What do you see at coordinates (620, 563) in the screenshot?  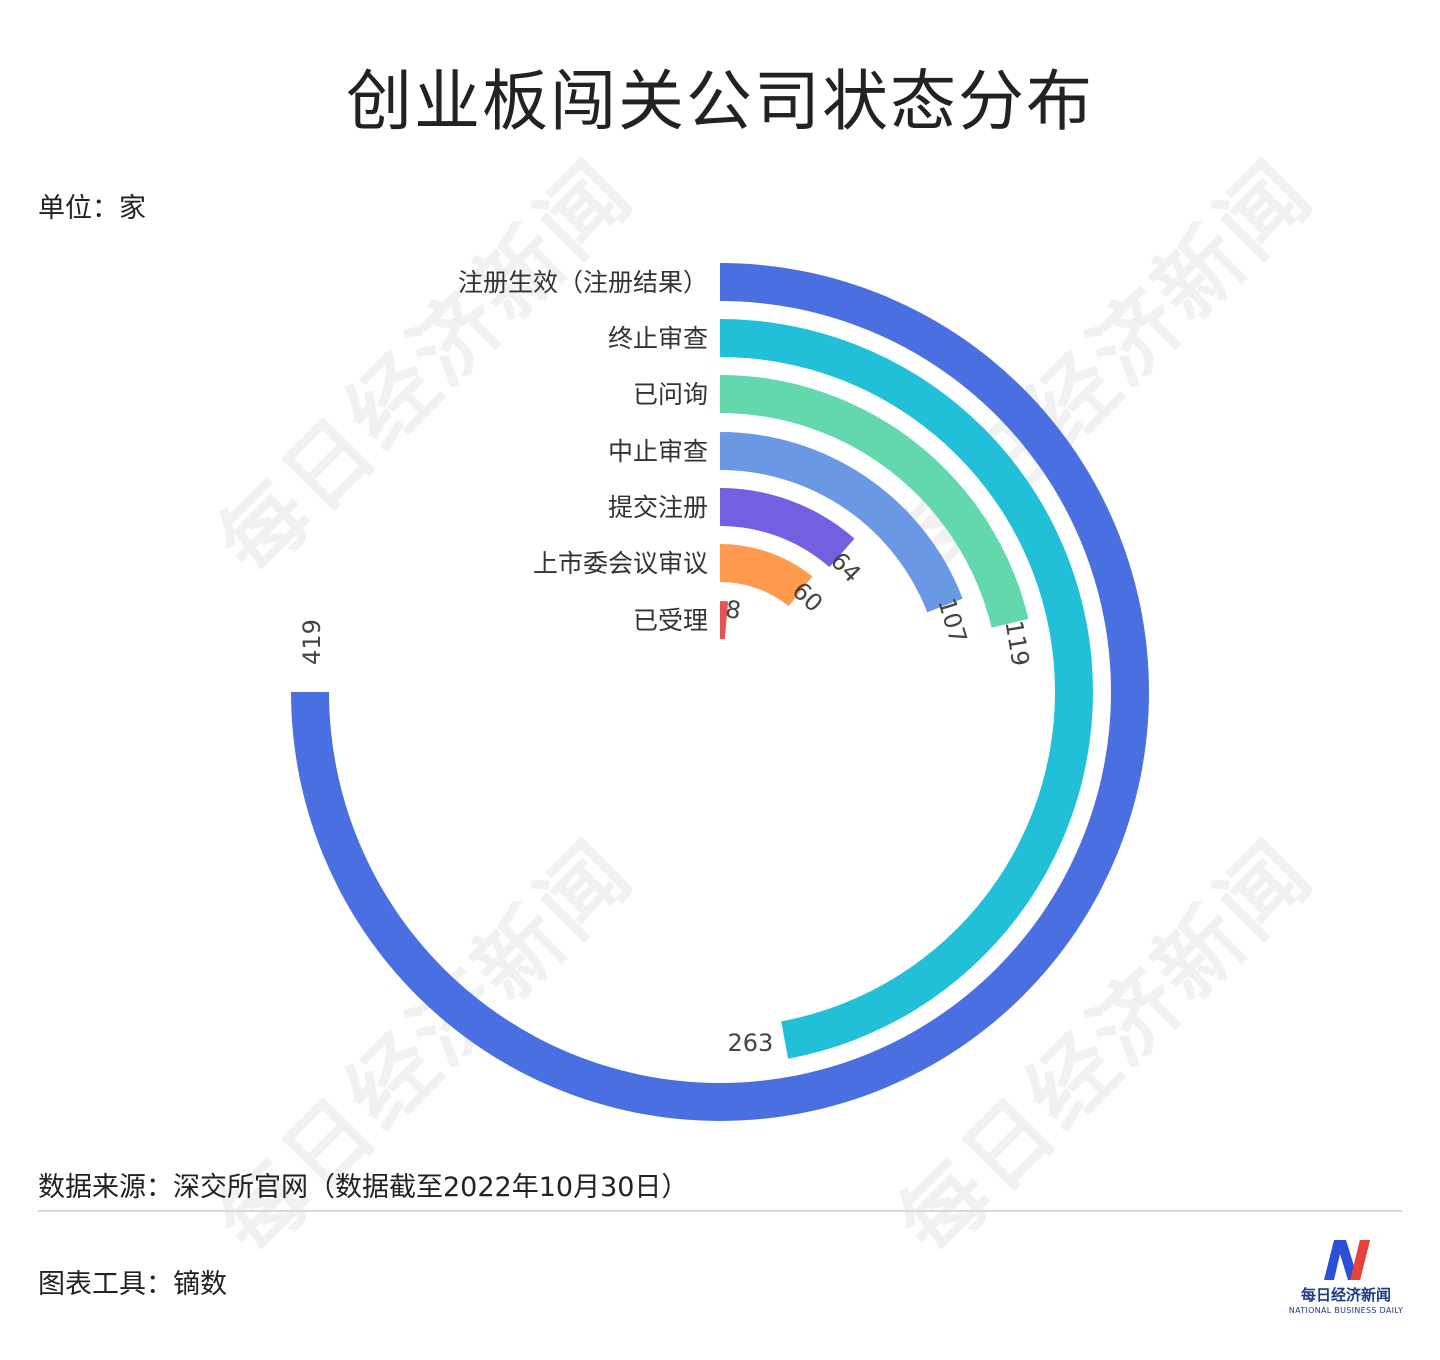 I see `category-label-5: 上市委会议审议` at bounding box center [620, 563].